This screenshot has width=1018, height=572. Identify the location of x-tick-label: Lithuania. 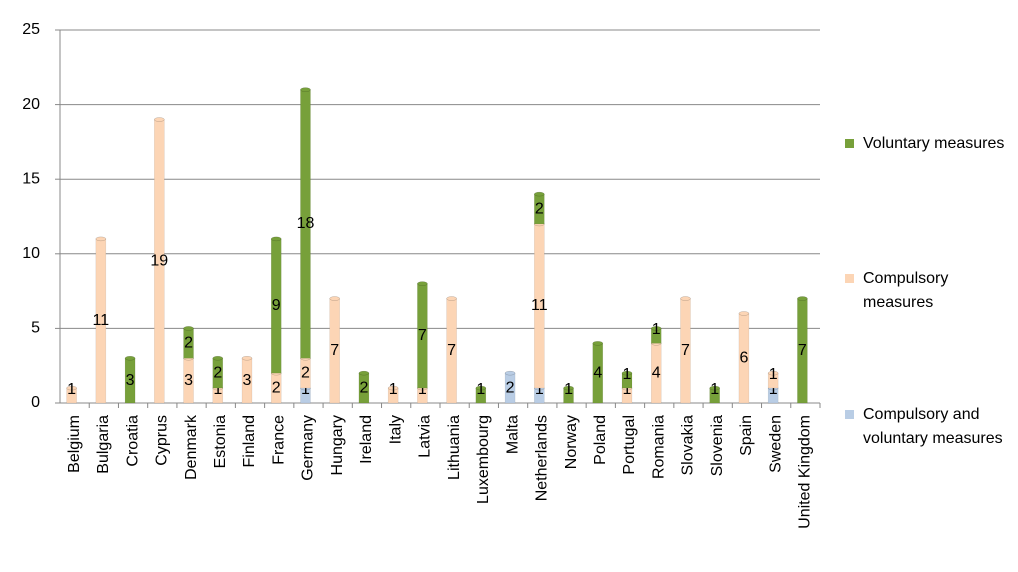
(454, 447).